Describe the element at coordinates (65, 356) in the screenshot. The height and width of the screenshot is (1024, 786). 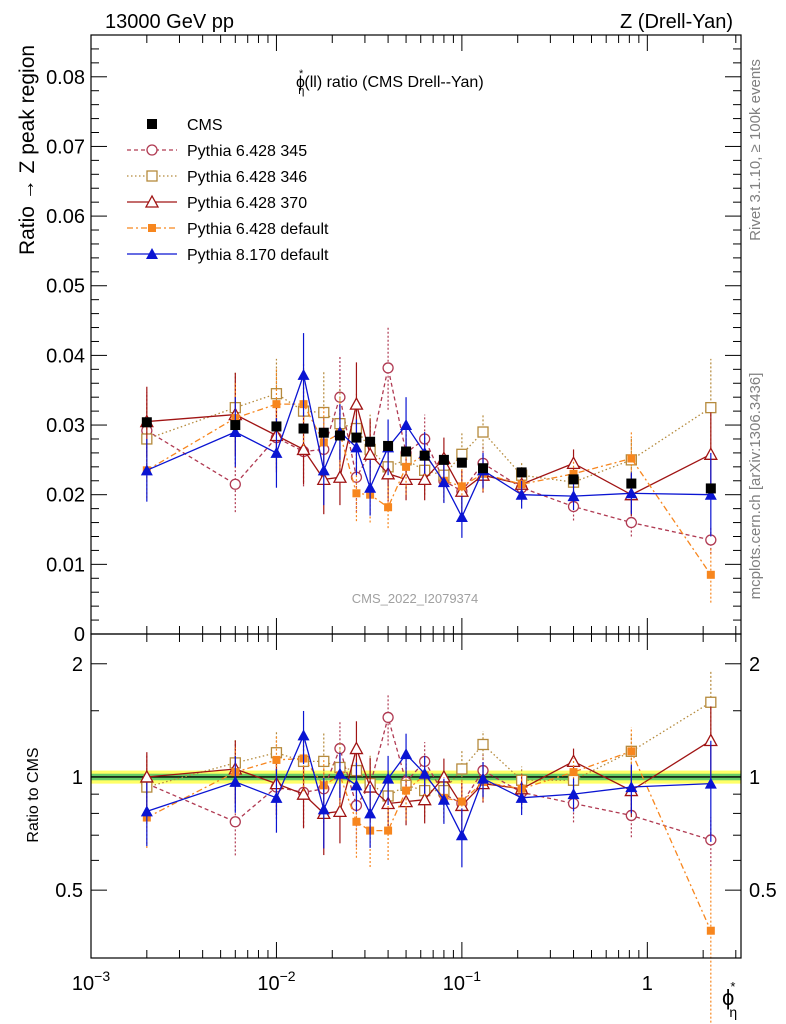
I see `y-tick-label: 0.04` at that location.